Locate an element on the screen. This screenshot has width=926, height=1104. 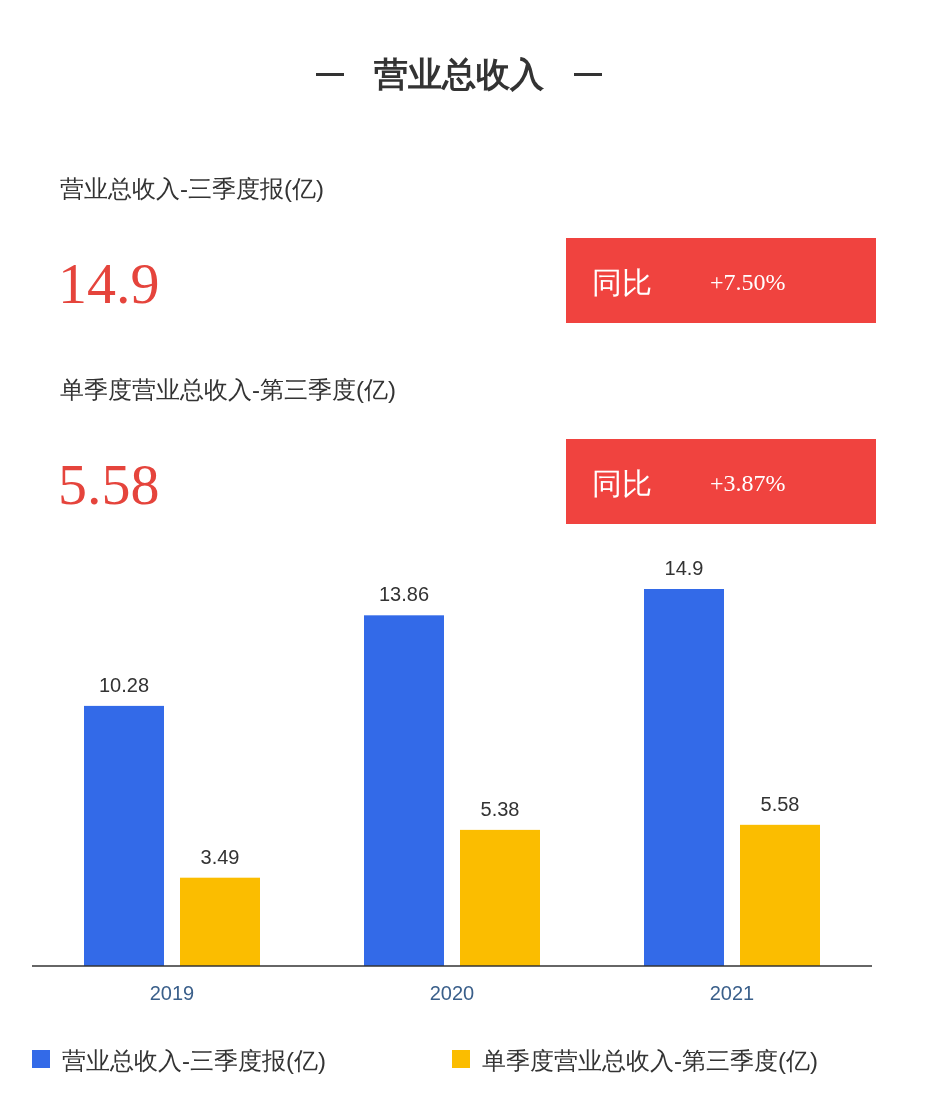
text: +7.50% is located at coordinates (748, 282).